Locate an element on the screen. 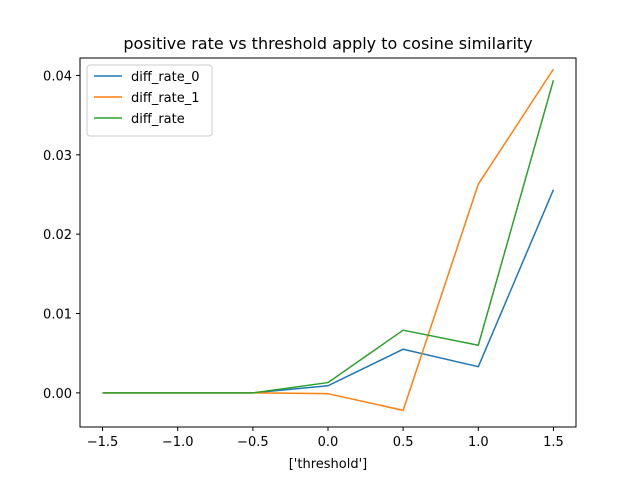 The width and height of the screenshot is (640, 480). y-tick-label: 0.04 is located at coordinates (57, 76).